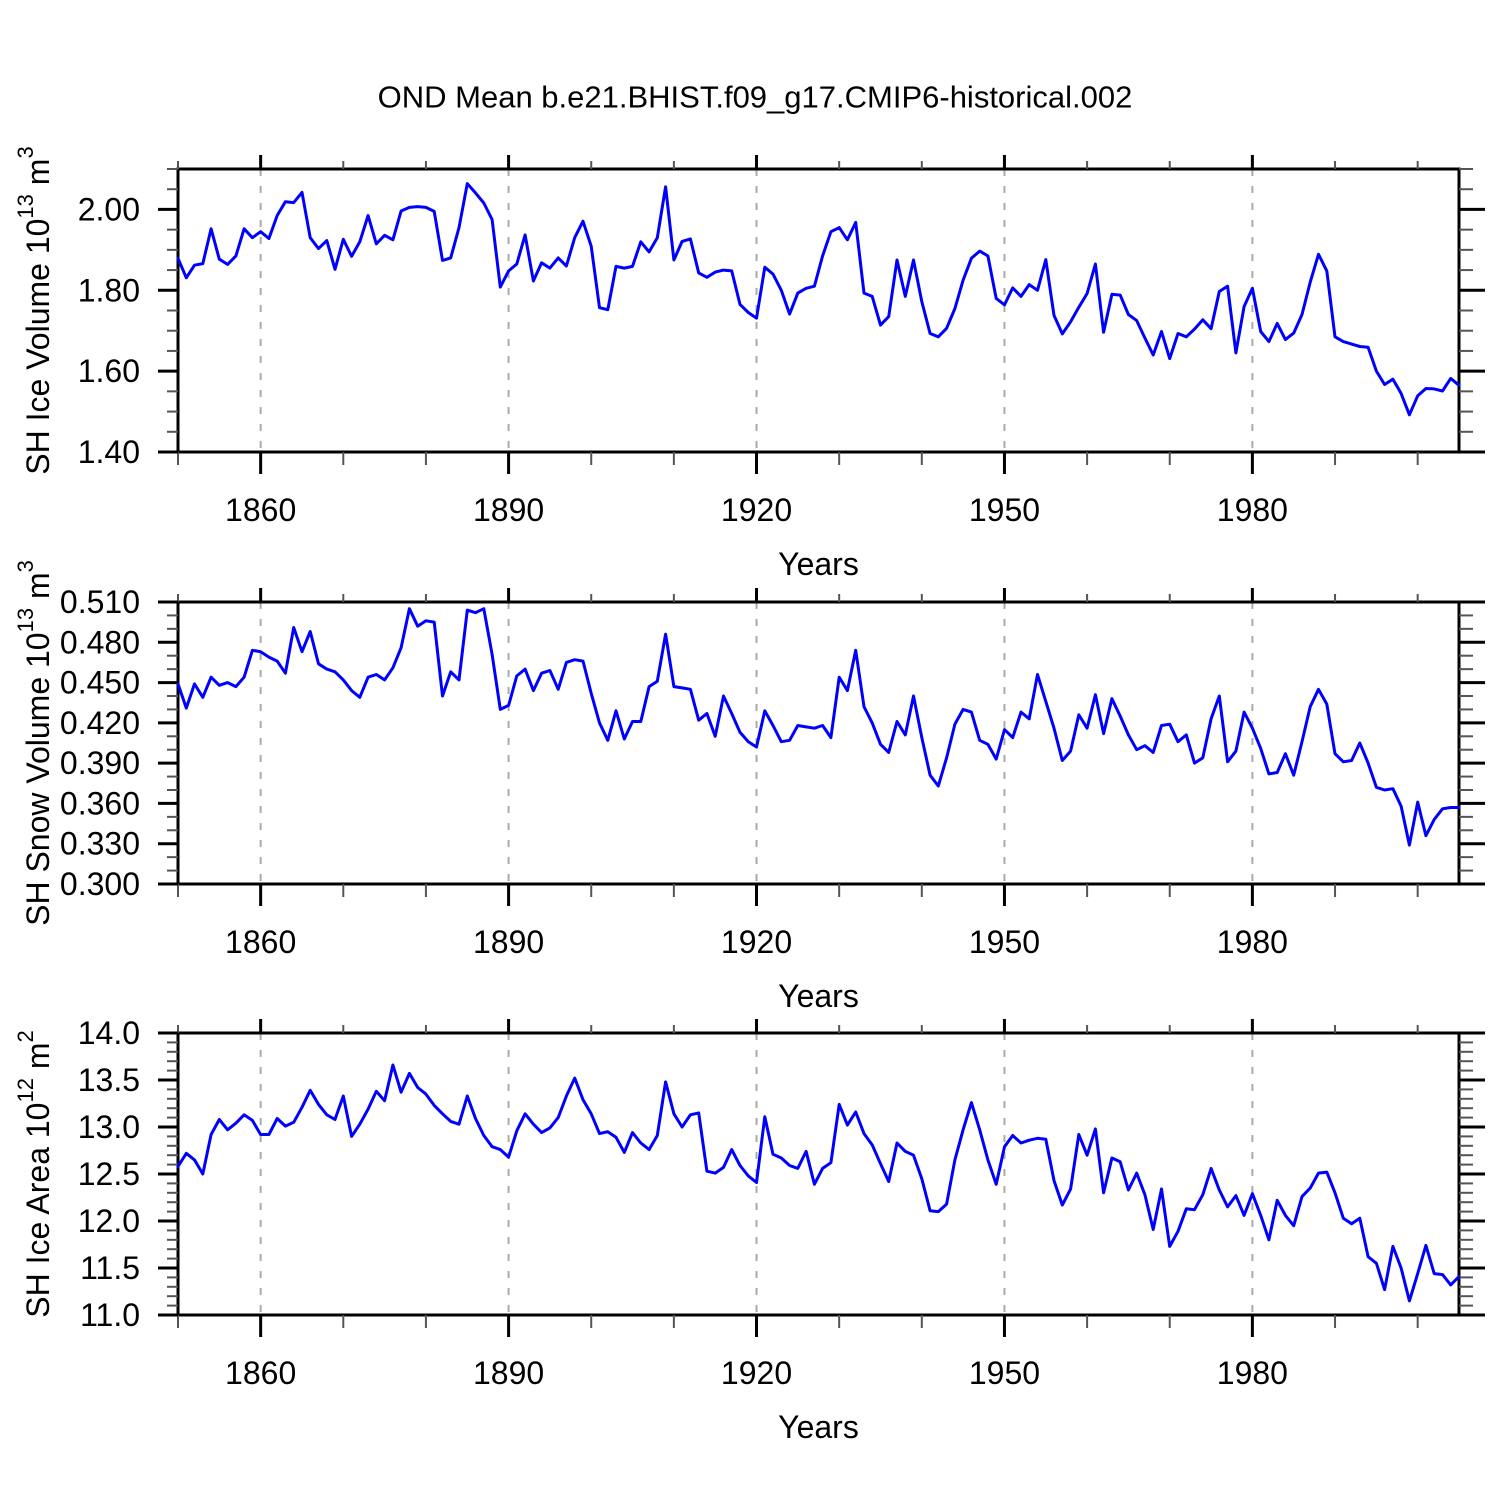  Describe the element at coordinates (35, 1174) in the screenshot. I see `y-axis-title: SH Ice Area 1012 m2` at that location.